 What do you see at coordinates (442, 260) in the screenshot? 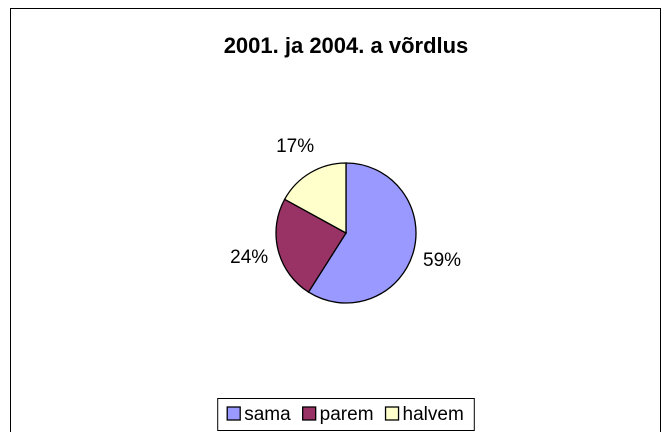
I see `data-label: 59%` at bounding box center [442, 260].